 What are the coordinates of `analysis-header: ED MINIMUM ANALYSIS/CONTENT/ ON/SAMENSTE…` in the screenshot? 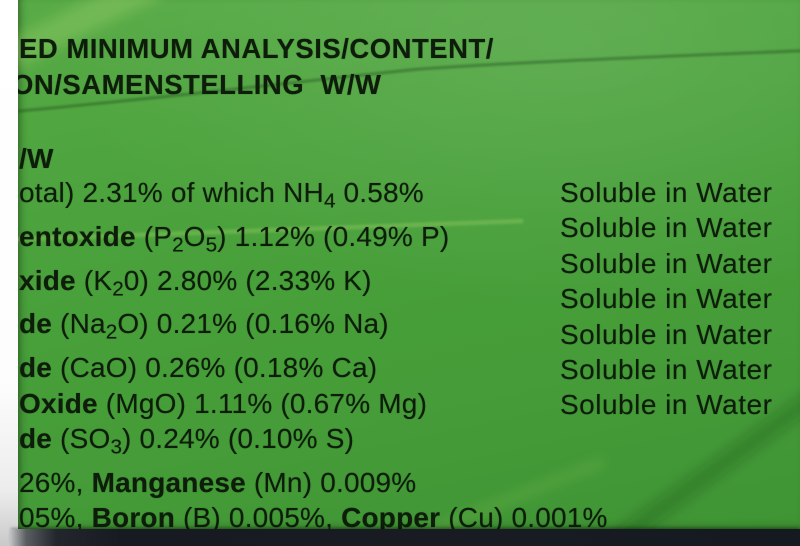 It's located at (256, 66).